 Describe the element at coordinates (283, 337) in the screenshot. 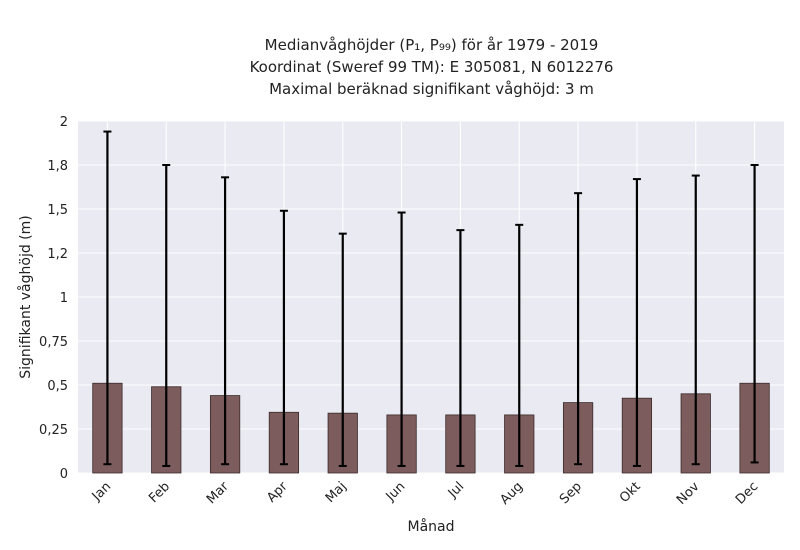

I see `error-bar-apr` at that location.